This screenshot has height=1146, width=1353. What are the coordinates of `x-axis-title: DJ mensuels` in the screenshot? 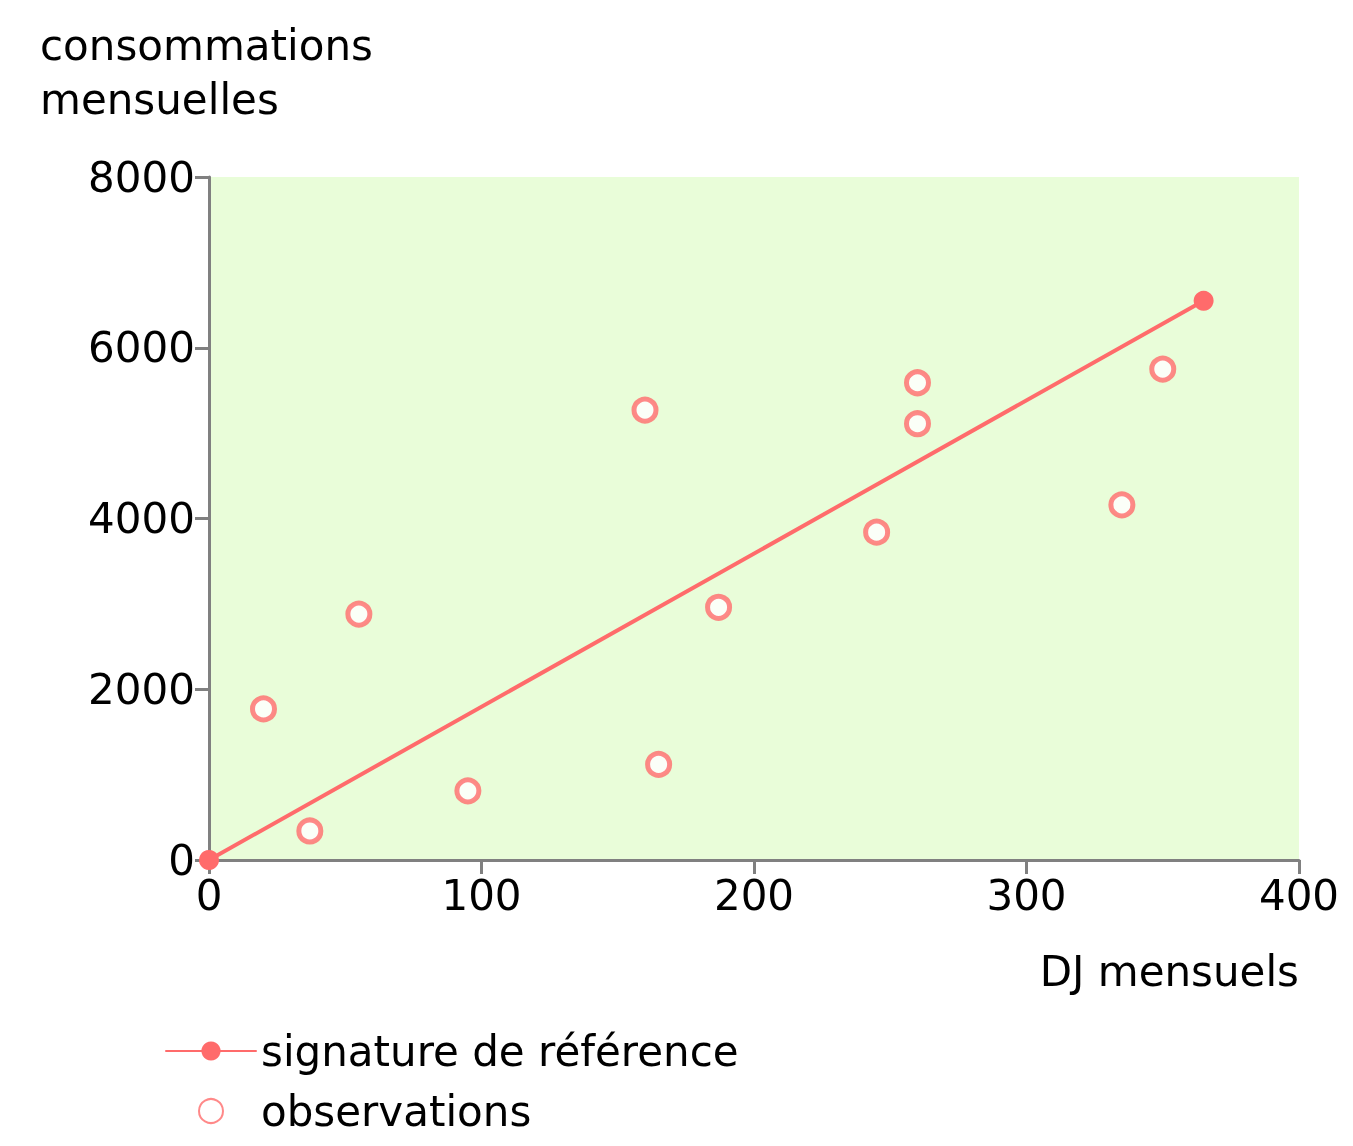 It's located at (1169, 971).